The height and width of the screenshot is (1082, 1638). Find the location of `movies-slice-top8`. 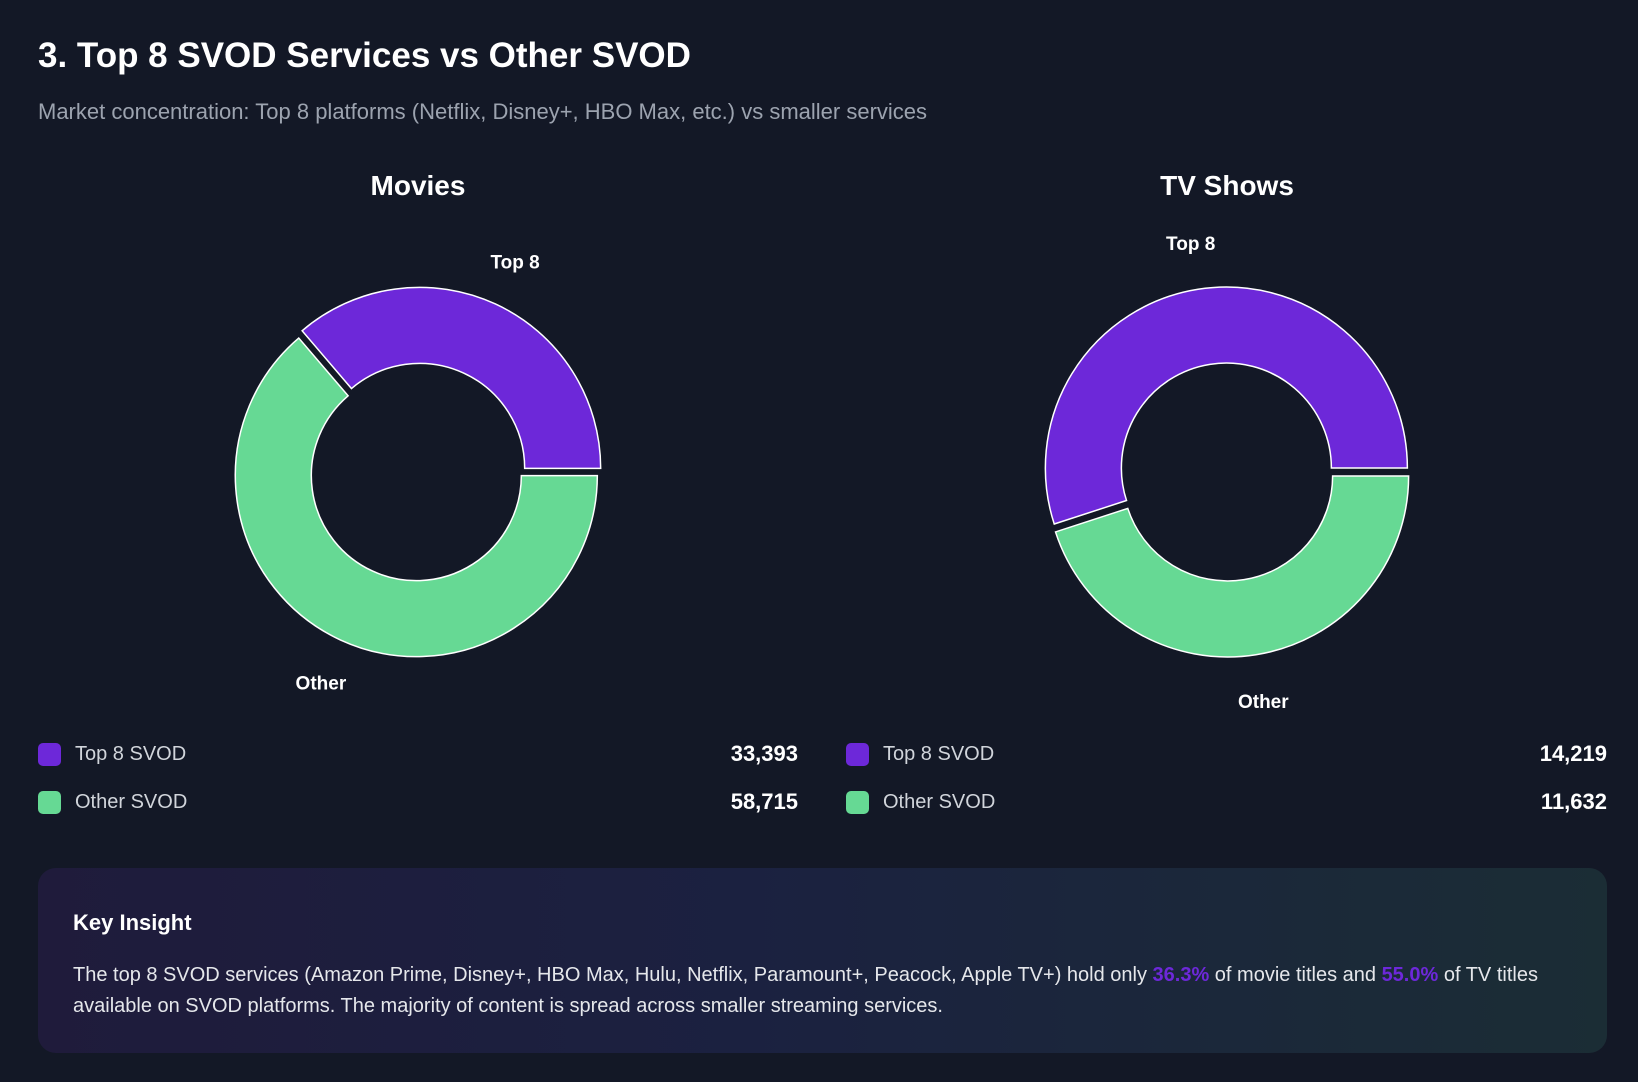

movies-slice-top8 is located at coordinates (451, 378).